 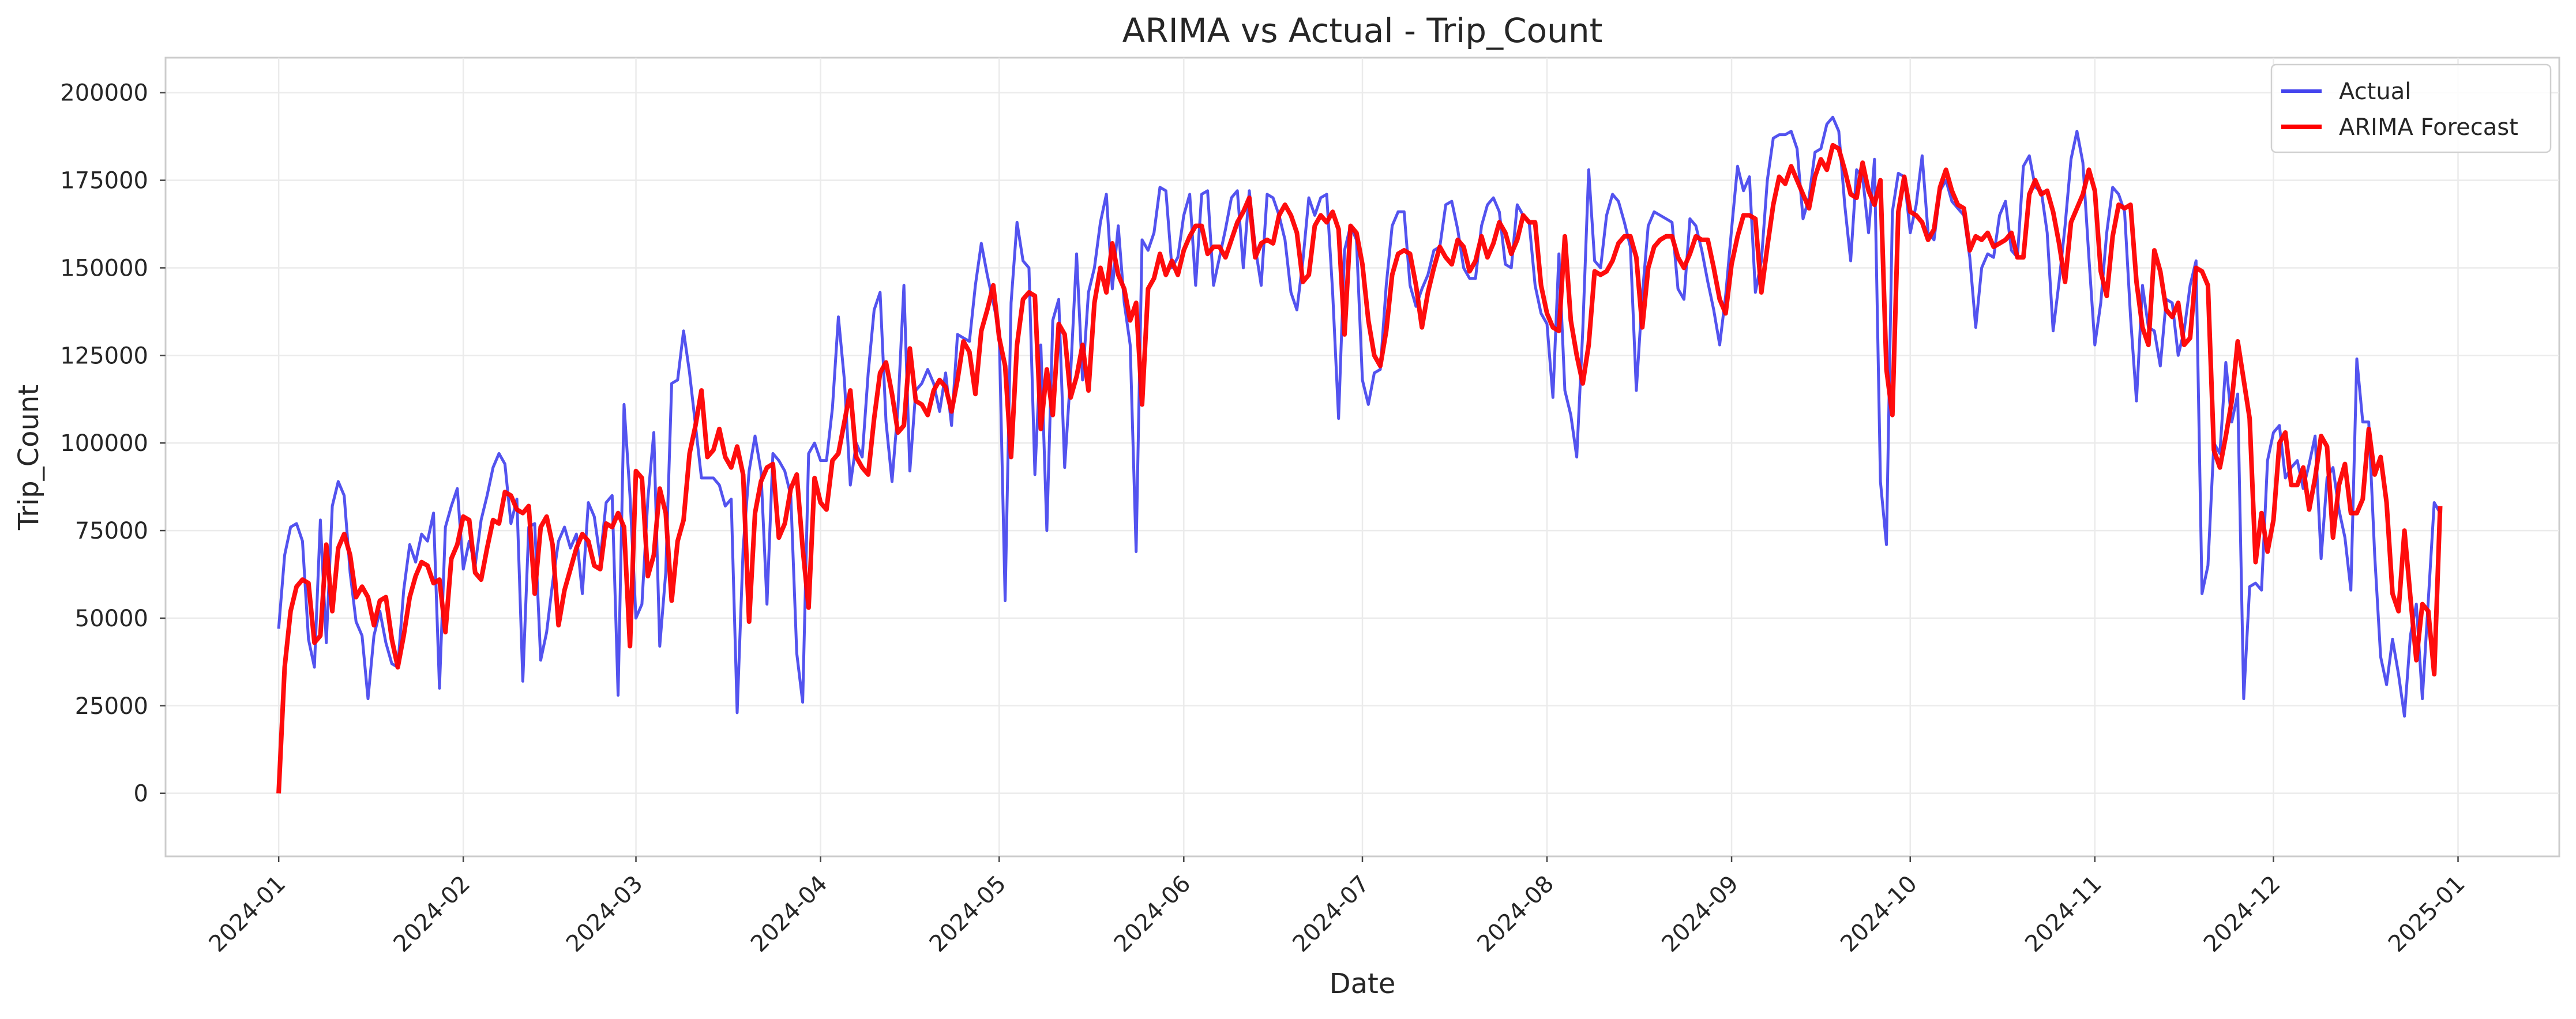 What do you see at coordinates (111, 619) in the screenshot?
I see `y-tick-label: 50000` at bounding box center [111, 619].